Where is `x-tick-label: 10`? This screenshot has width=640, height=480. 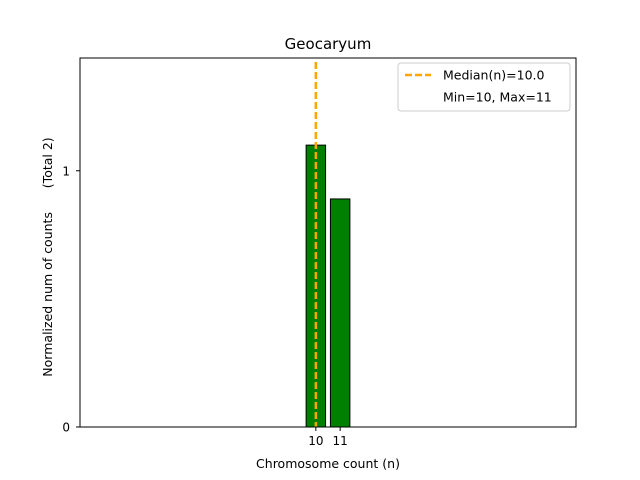 x-tick-label: 10 is located at coordinates (315, 441).